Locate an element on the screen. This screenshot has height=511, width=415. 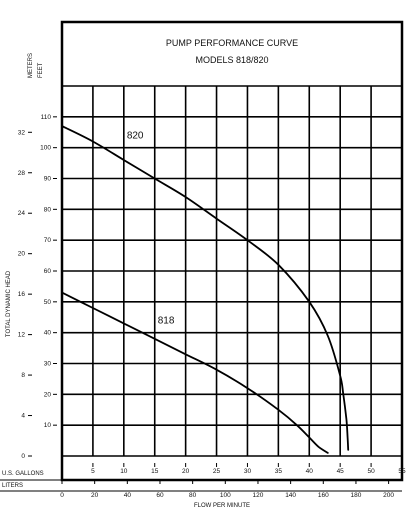
meter-tick-label: 20 is located at coordinates (22, 254).